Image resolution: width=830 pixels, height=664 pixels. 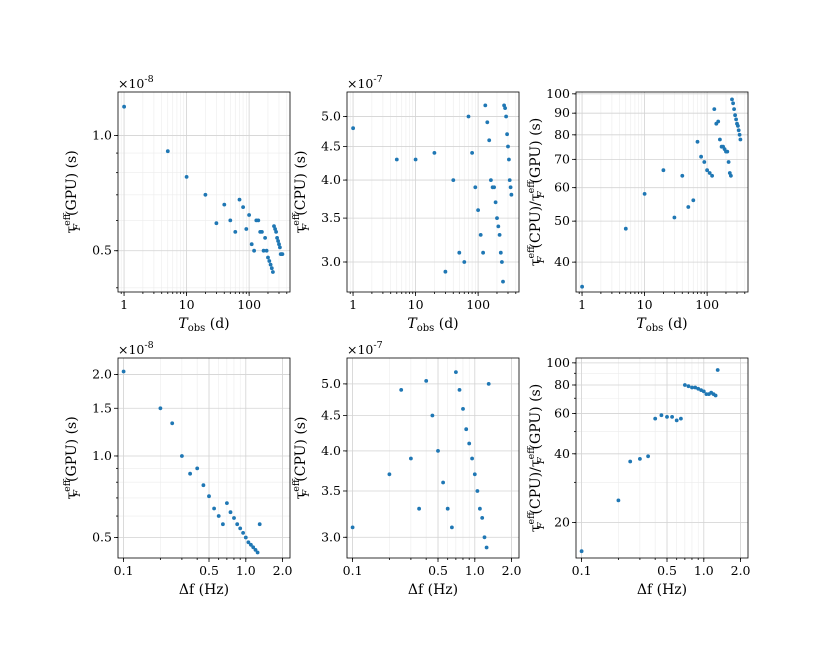 What do you see at coordinates (331, 261) in the screenshot?
I see `y-tick-label: 3.0` at bounding box center [331, 261].